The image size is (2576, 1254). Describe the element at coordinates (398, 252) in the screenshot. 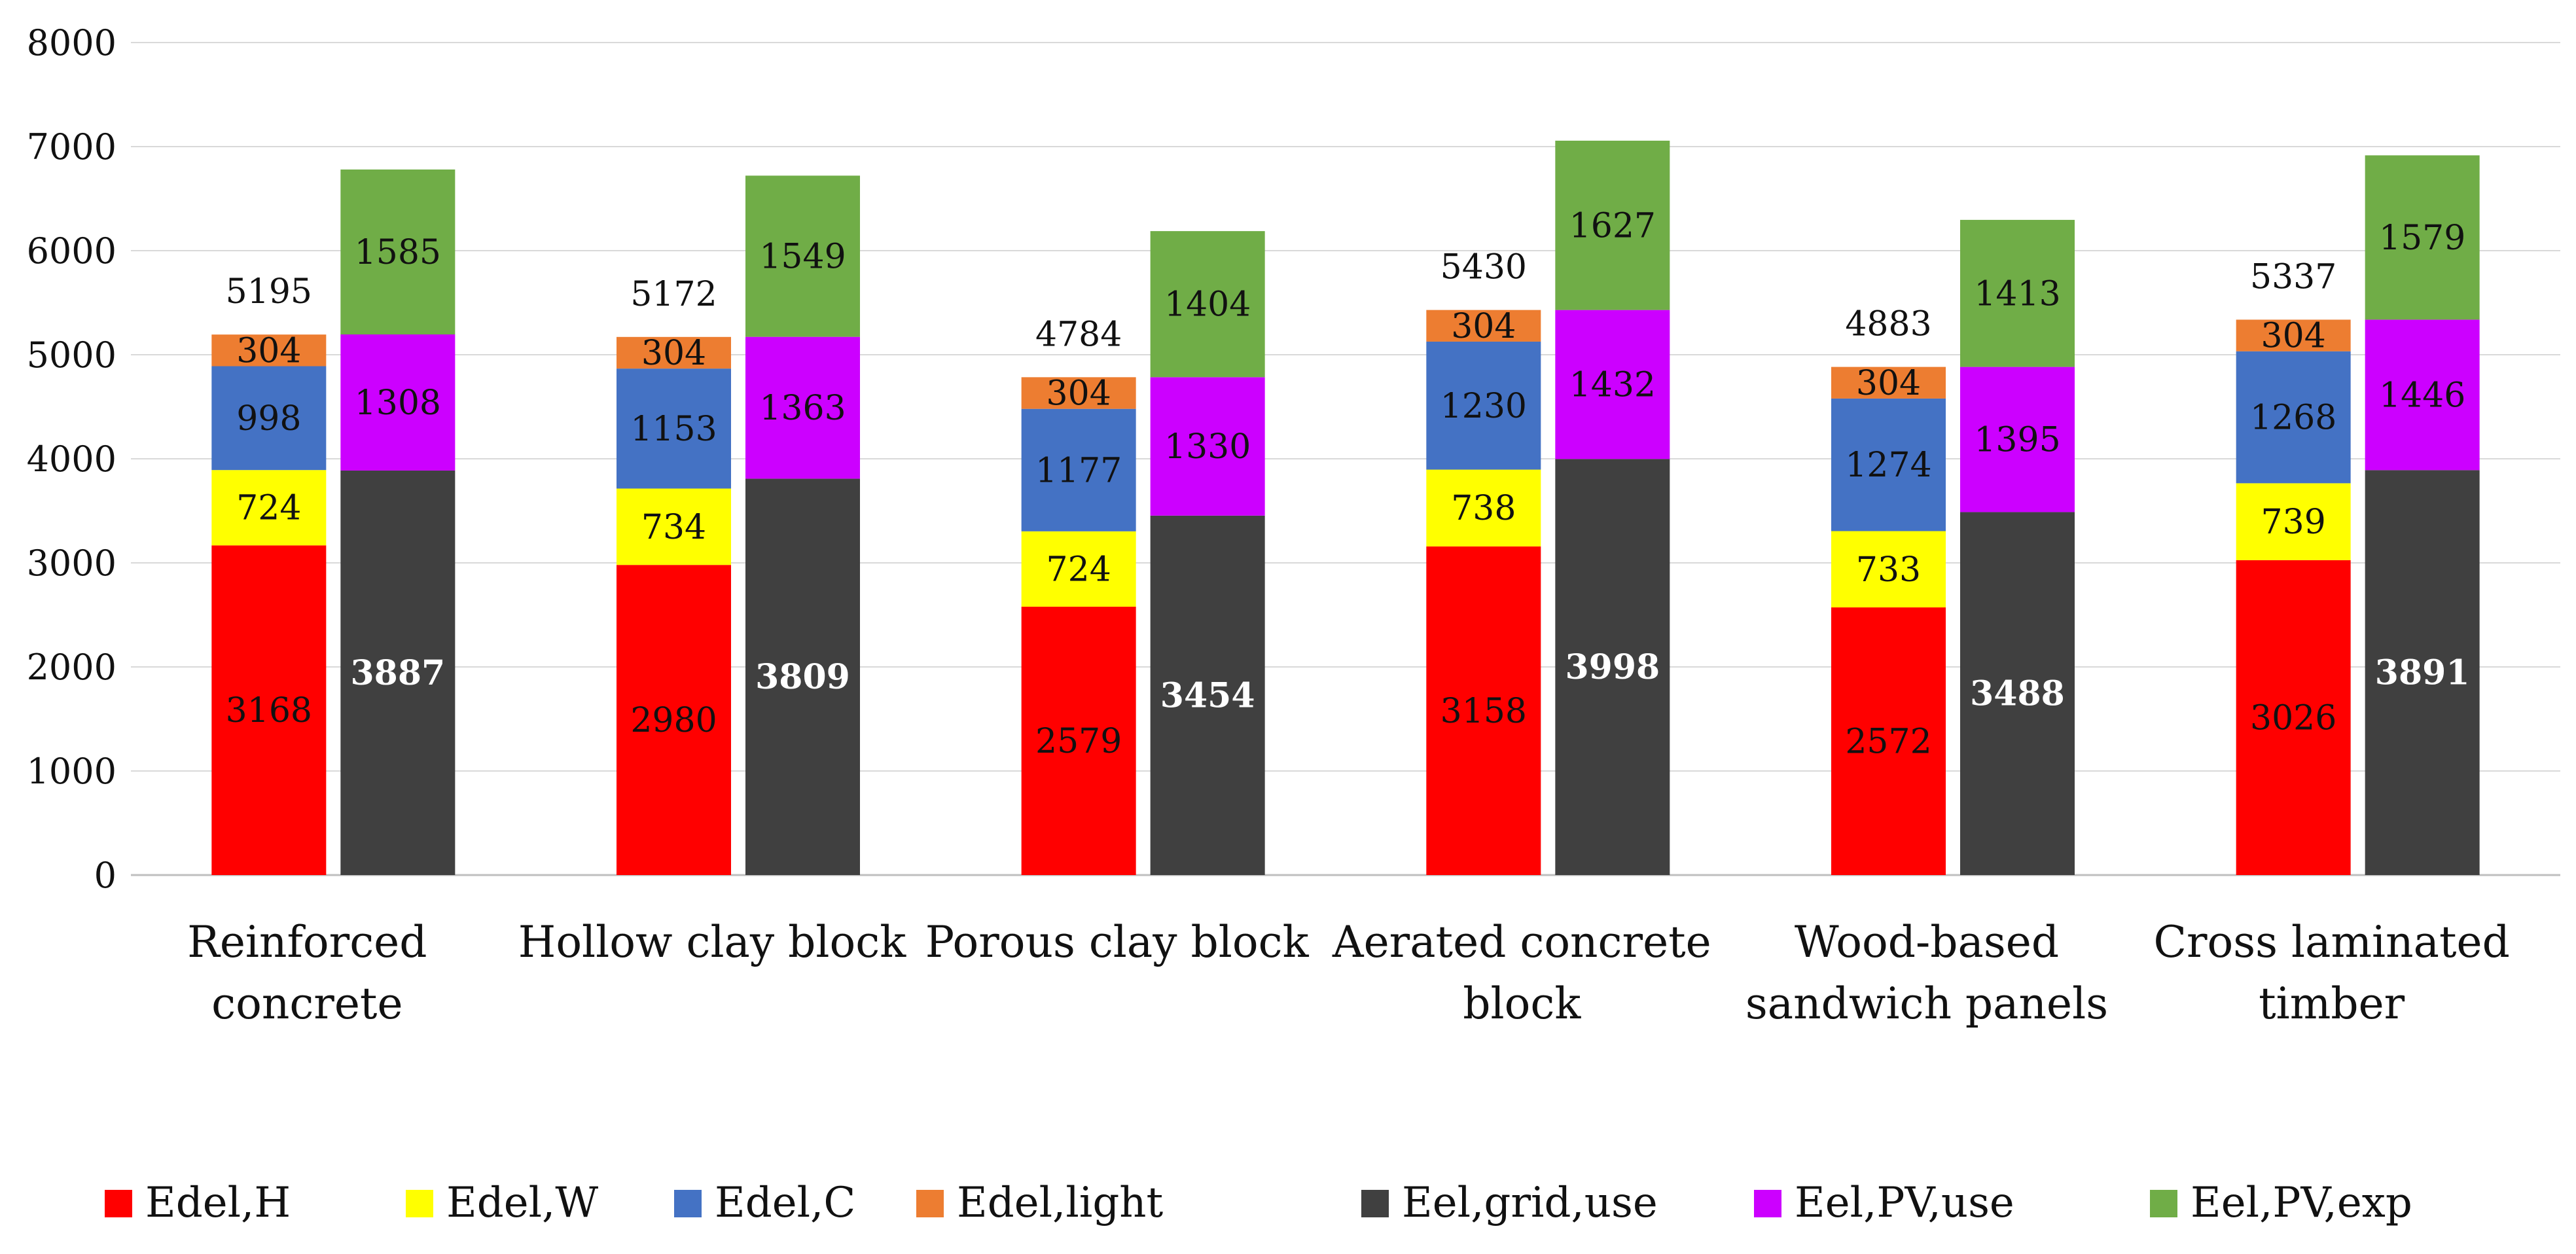

I see `data-label: 1585` at that location.